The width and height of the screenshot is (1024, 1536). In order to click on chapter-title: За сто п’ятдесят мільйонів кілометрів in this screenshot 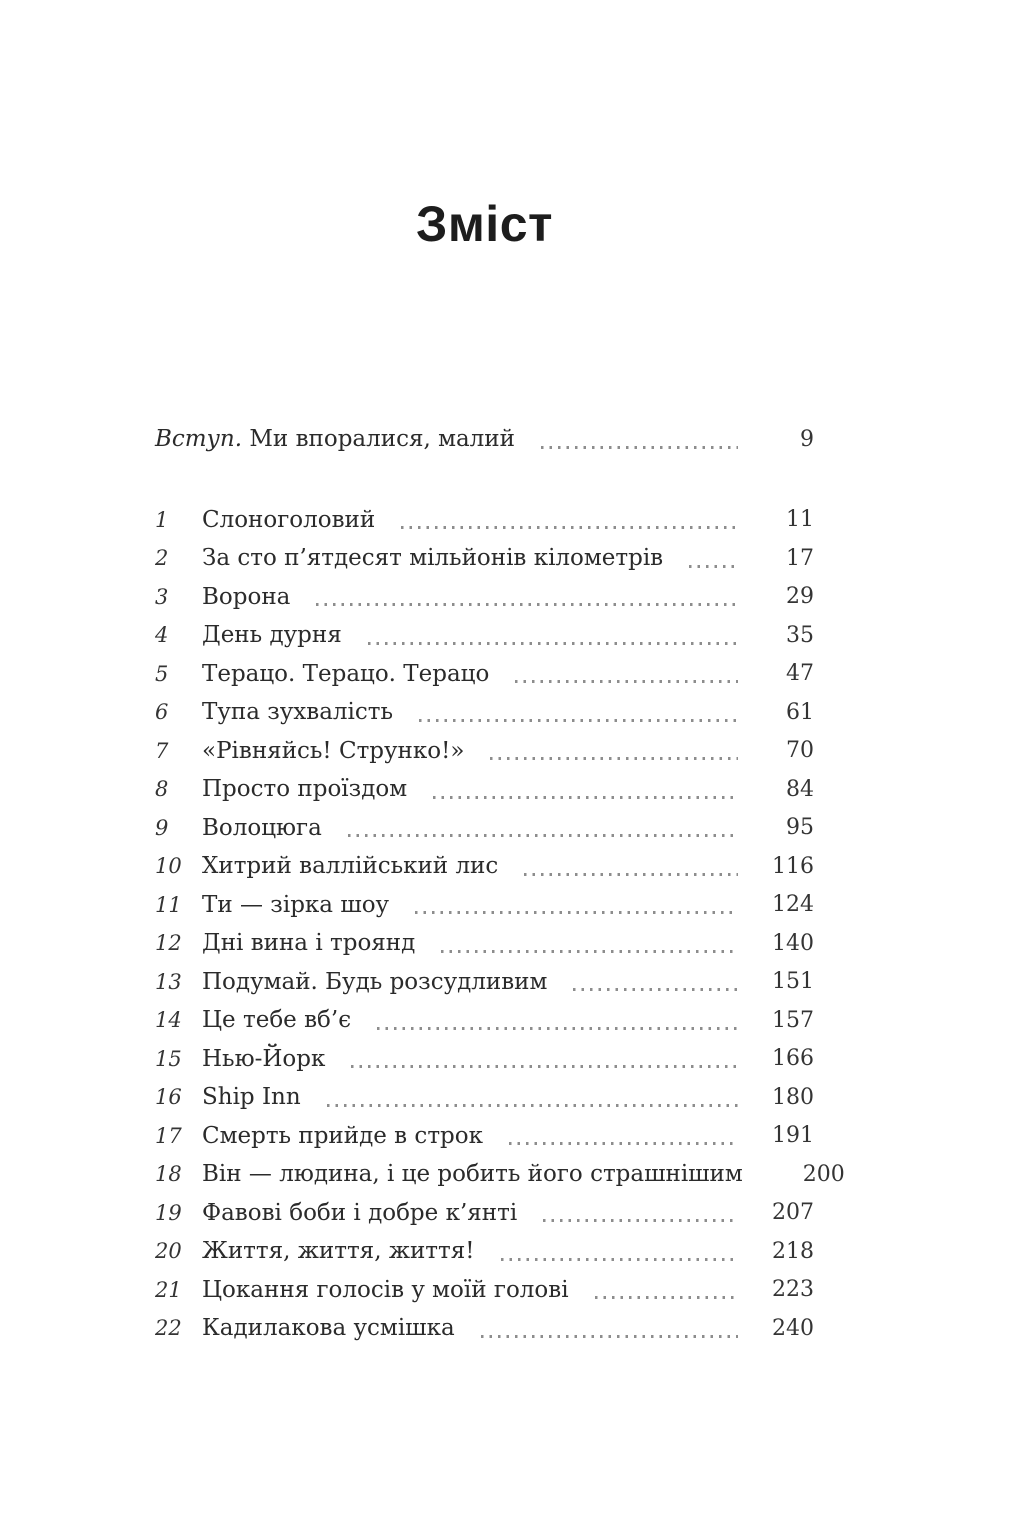, I will do `click(433, 558)`.